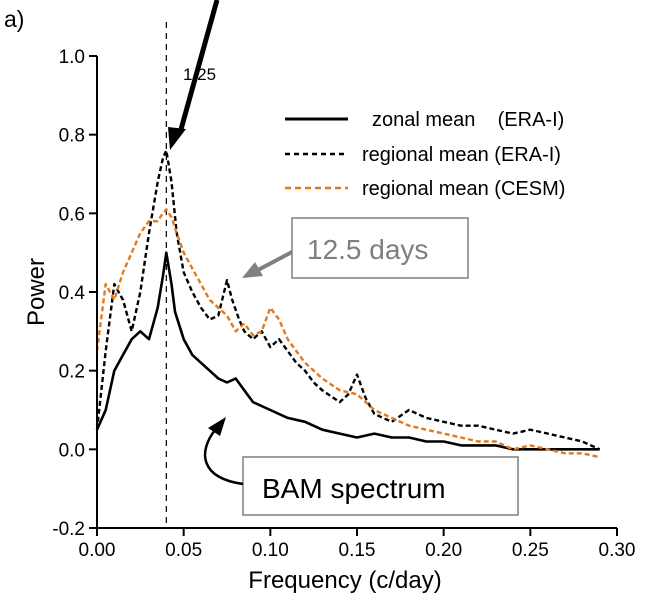  I want to click on x-tick-label: 0.15, so click(357, 550).